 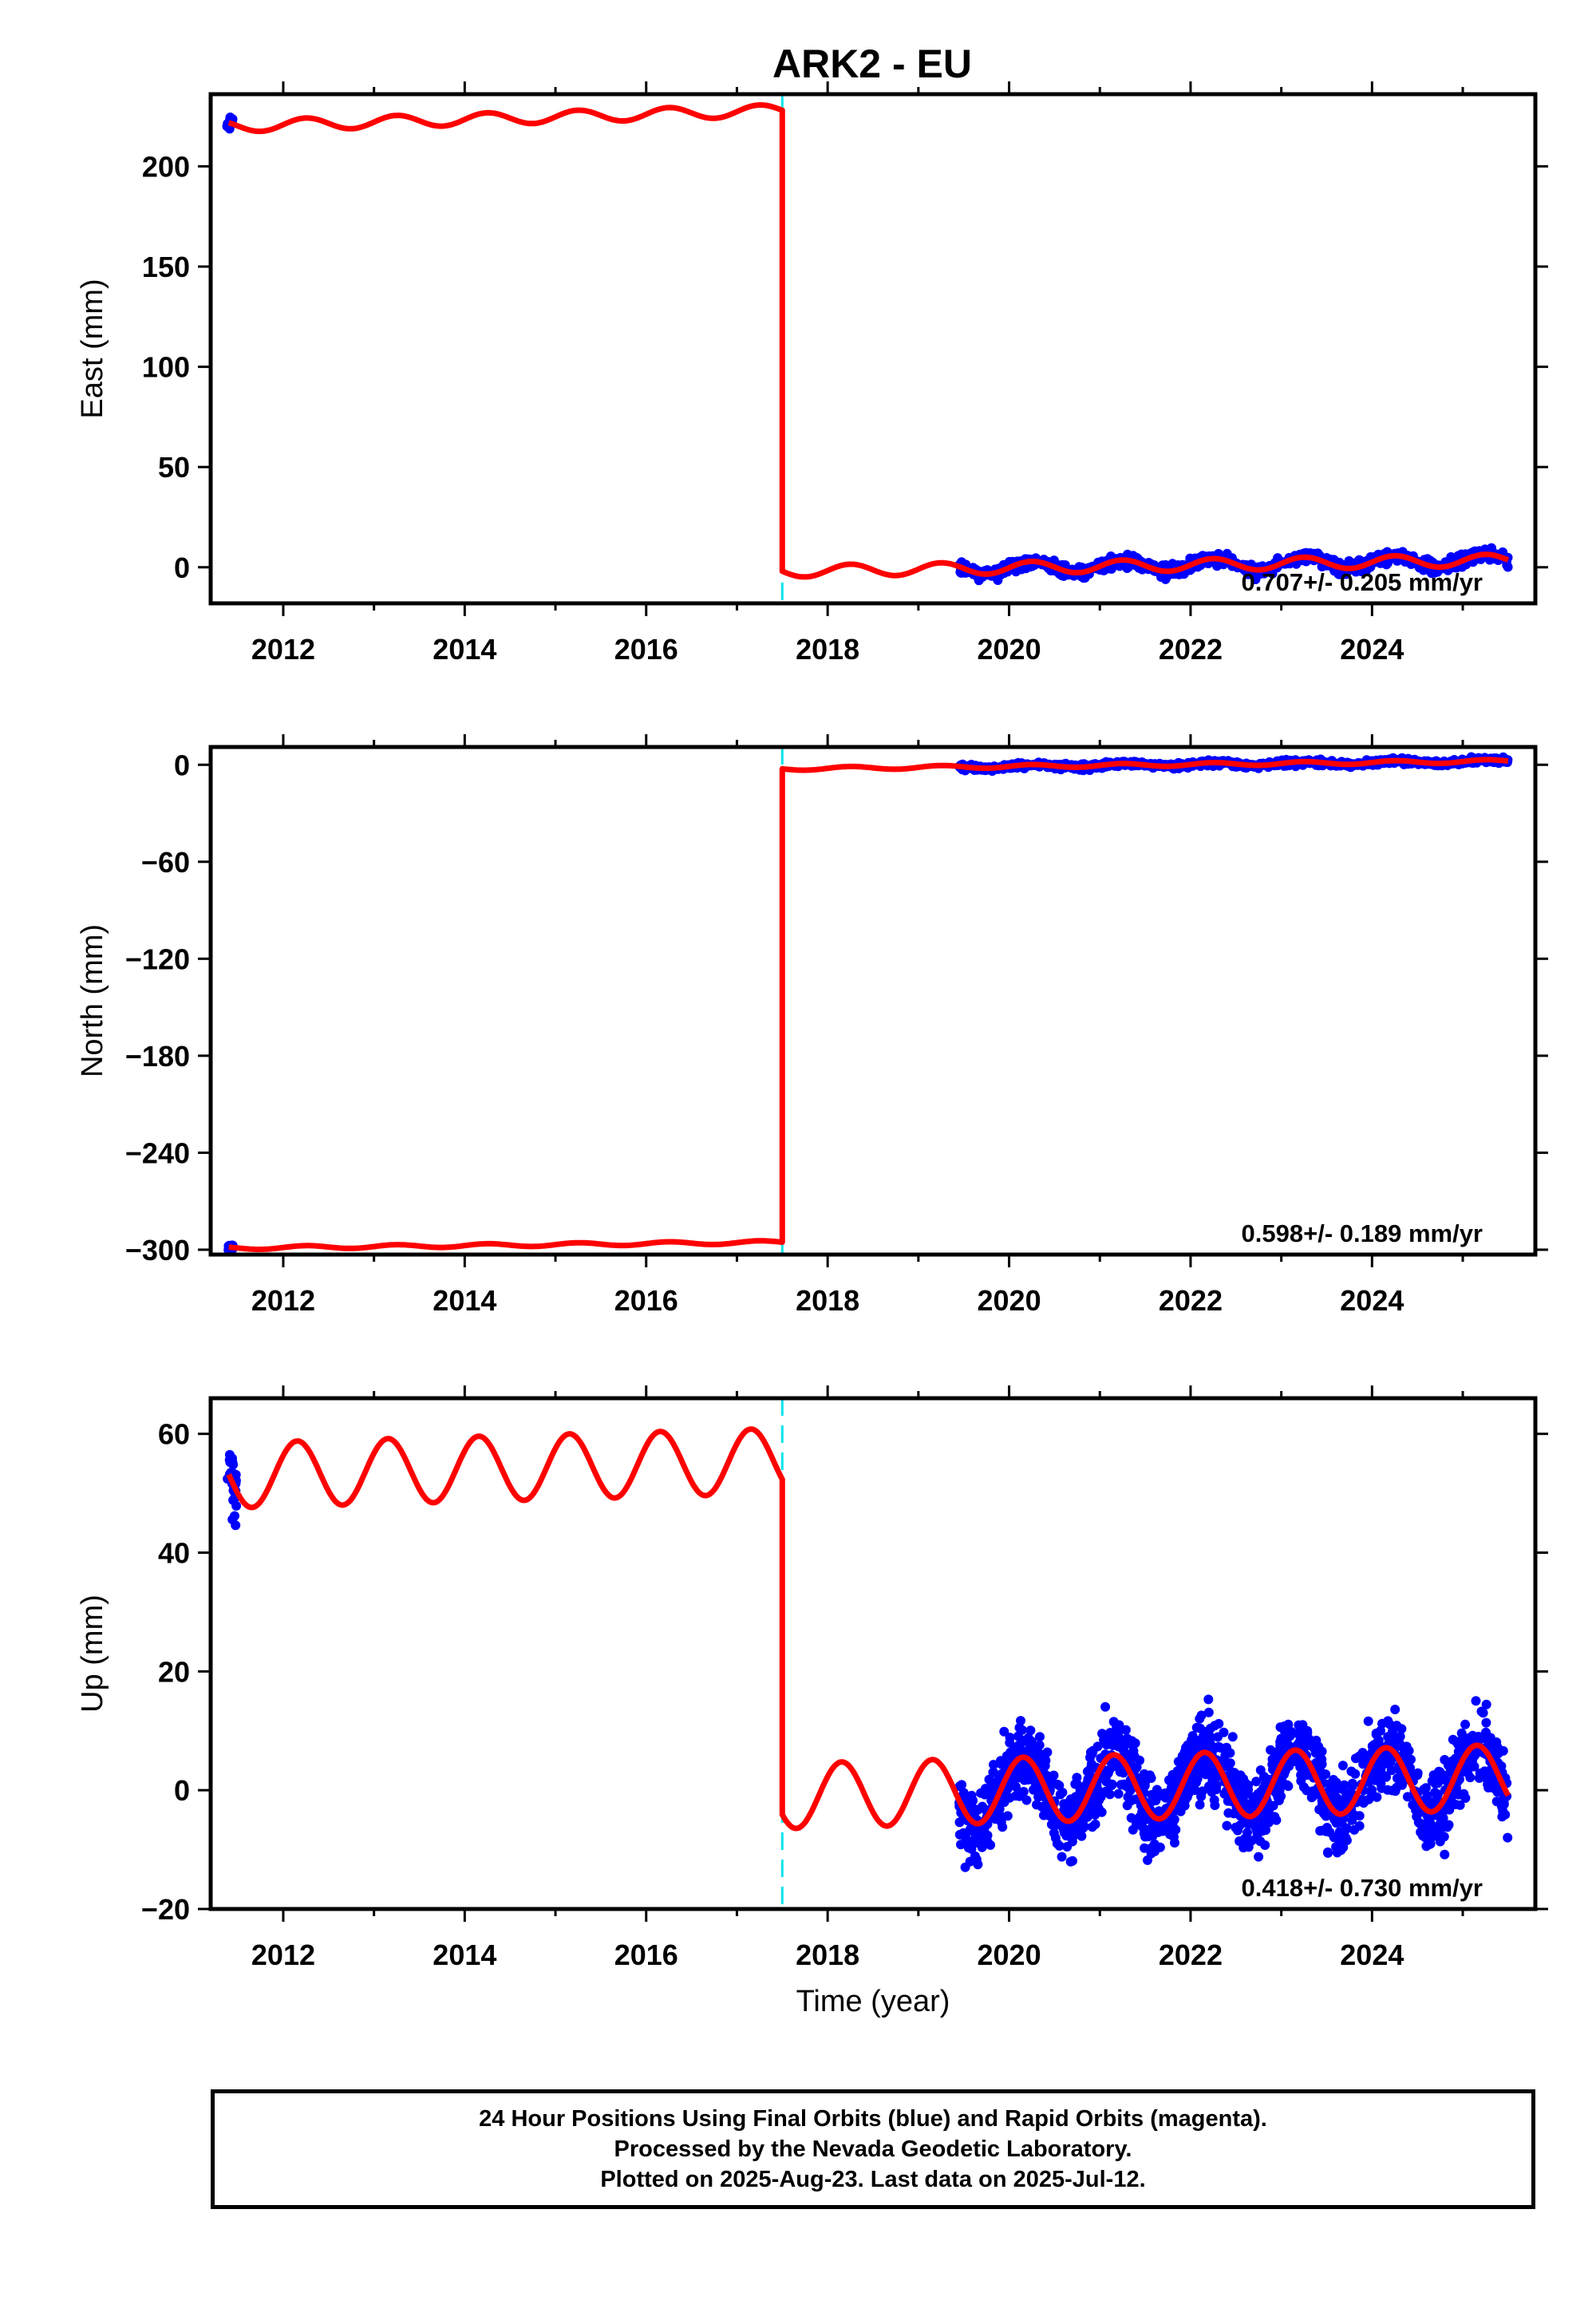 I want to click on y-tick-label: −180, so click(x=157, y=1056).